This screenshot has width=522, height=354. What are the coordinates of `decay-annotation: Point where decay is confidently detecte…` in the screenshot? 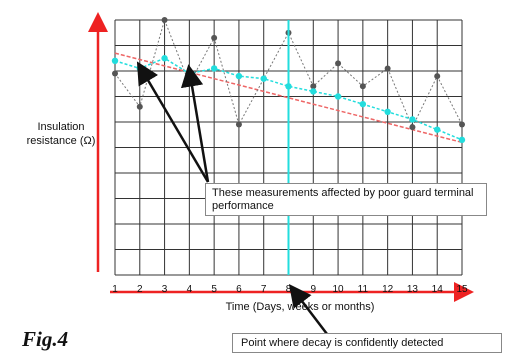 It's located at (367, 343).